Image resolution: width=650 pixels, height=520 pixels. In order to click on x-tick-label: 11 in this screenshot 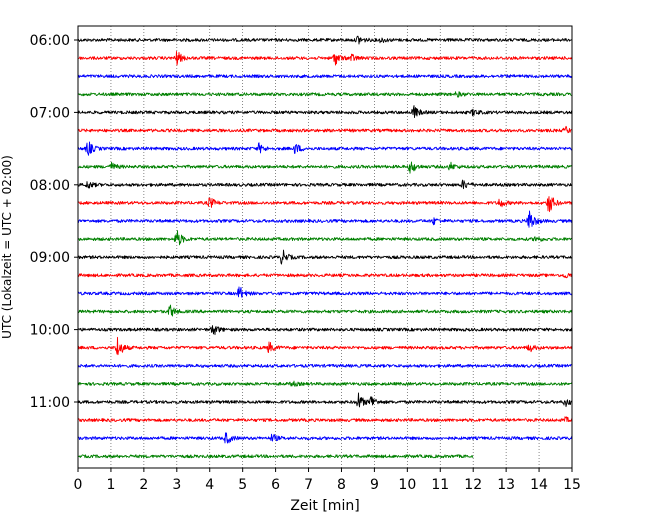, I will do `click(440, 485)`.